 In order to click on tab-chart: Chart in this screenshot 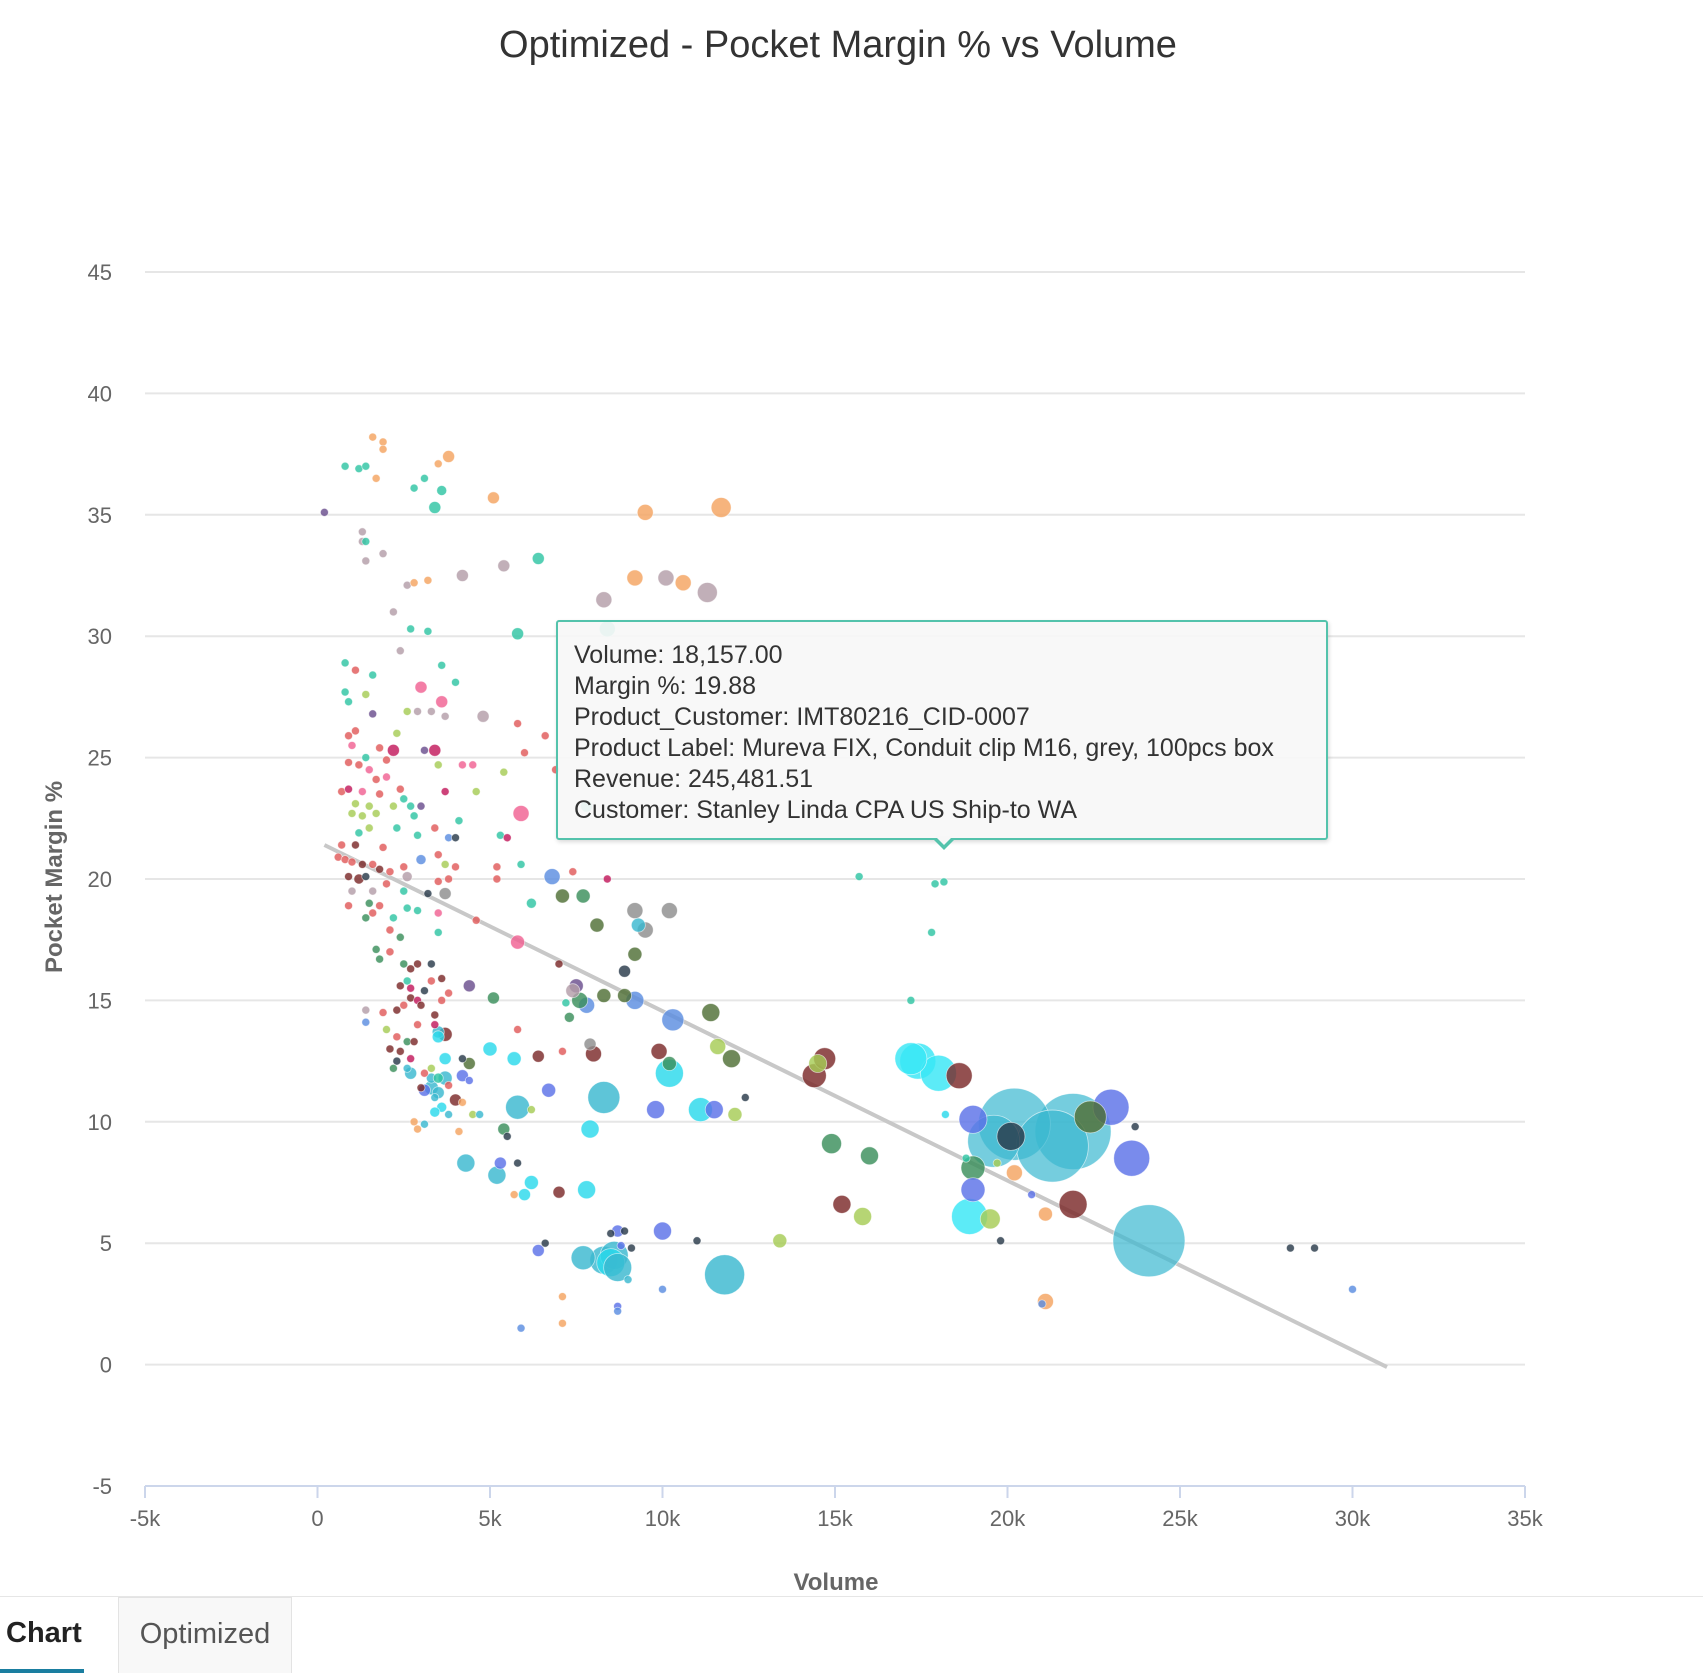, I will do `click(51, 1635)`.